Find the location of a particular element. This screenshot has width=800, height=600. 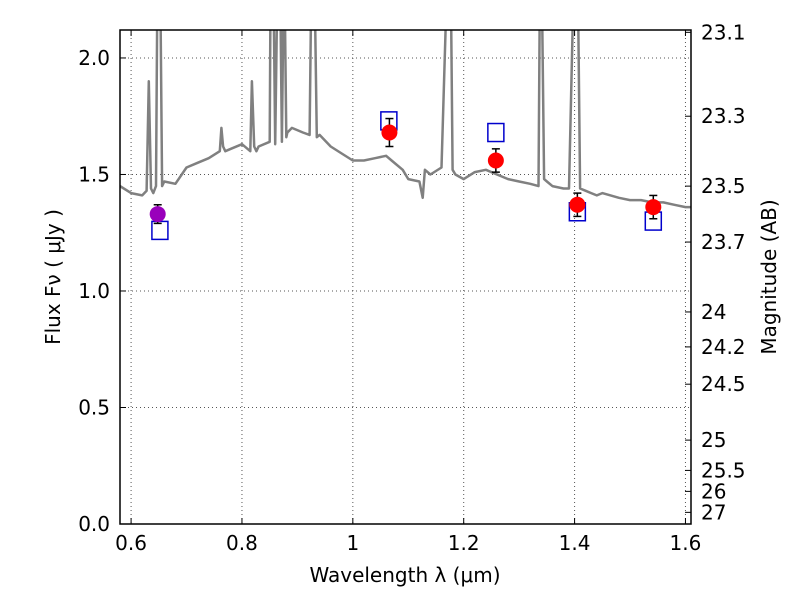

x-tick-label: 1.2 is located at coordinates (464, 543).